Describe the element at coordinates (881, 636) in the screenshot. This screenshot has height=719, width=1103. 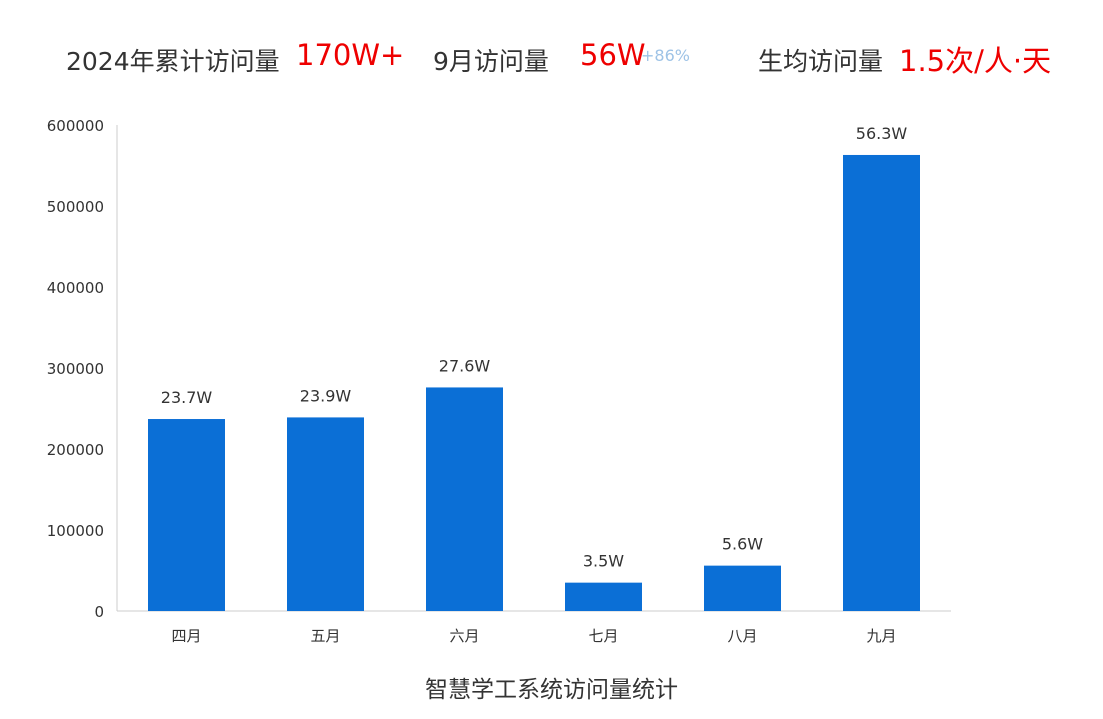
I see `x-tick-label: 九月` at that location.